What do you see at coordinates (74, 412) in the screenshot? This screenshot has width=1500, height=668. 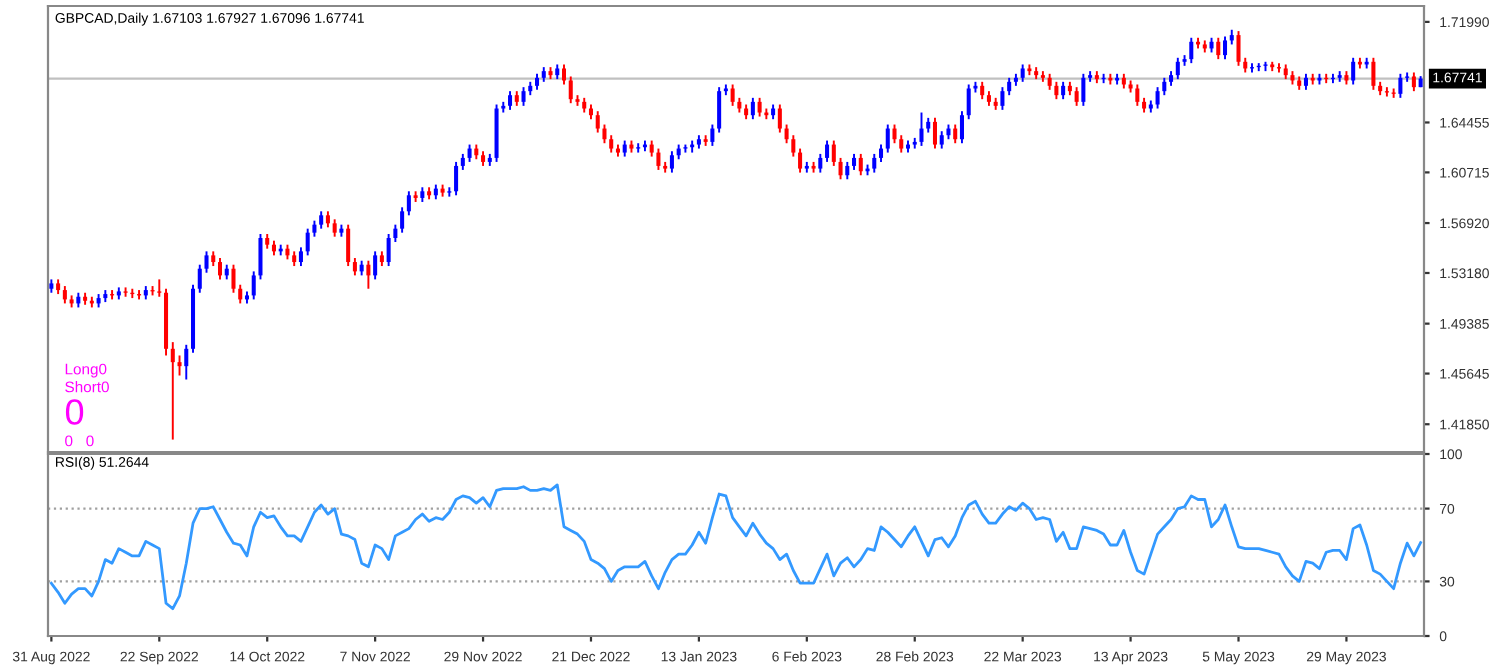 I see `annotation: 0` at bounding box center [74, 412].